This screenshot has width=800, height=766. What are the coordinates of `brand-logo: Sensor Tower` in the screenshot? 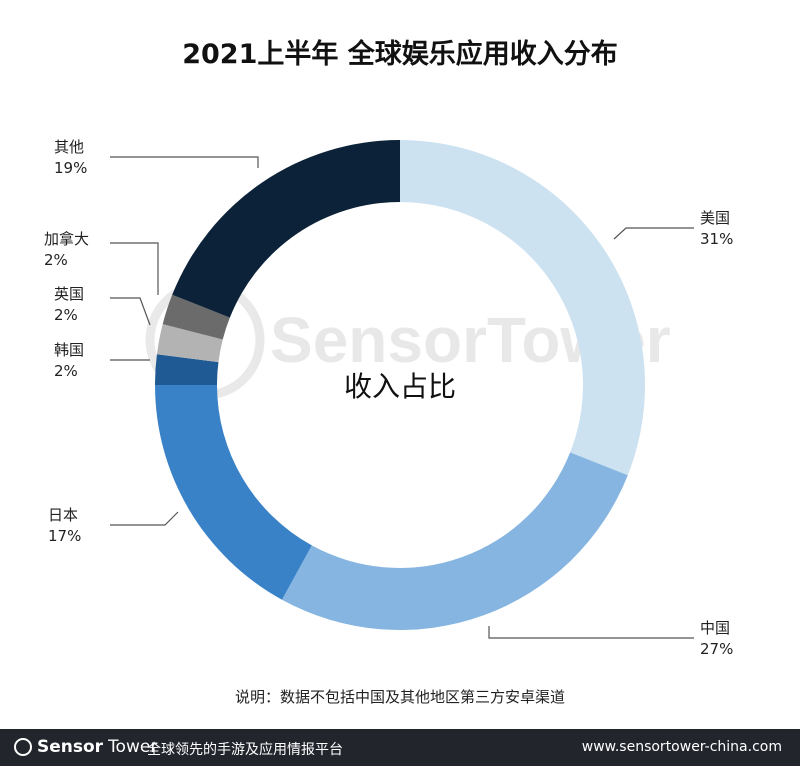 It's located at (85, 747).